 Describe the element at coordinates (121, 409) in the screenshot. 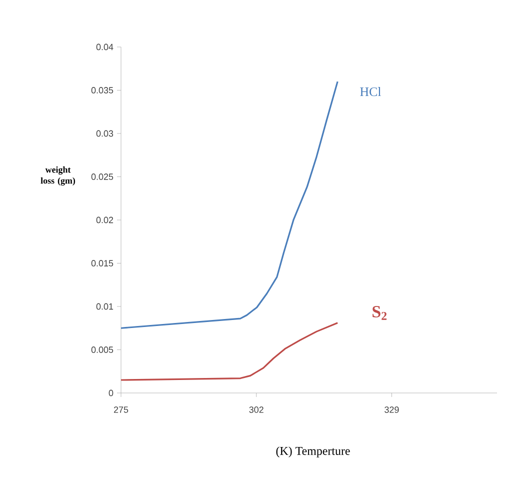

I see `x-tick-label: 275` at that location.